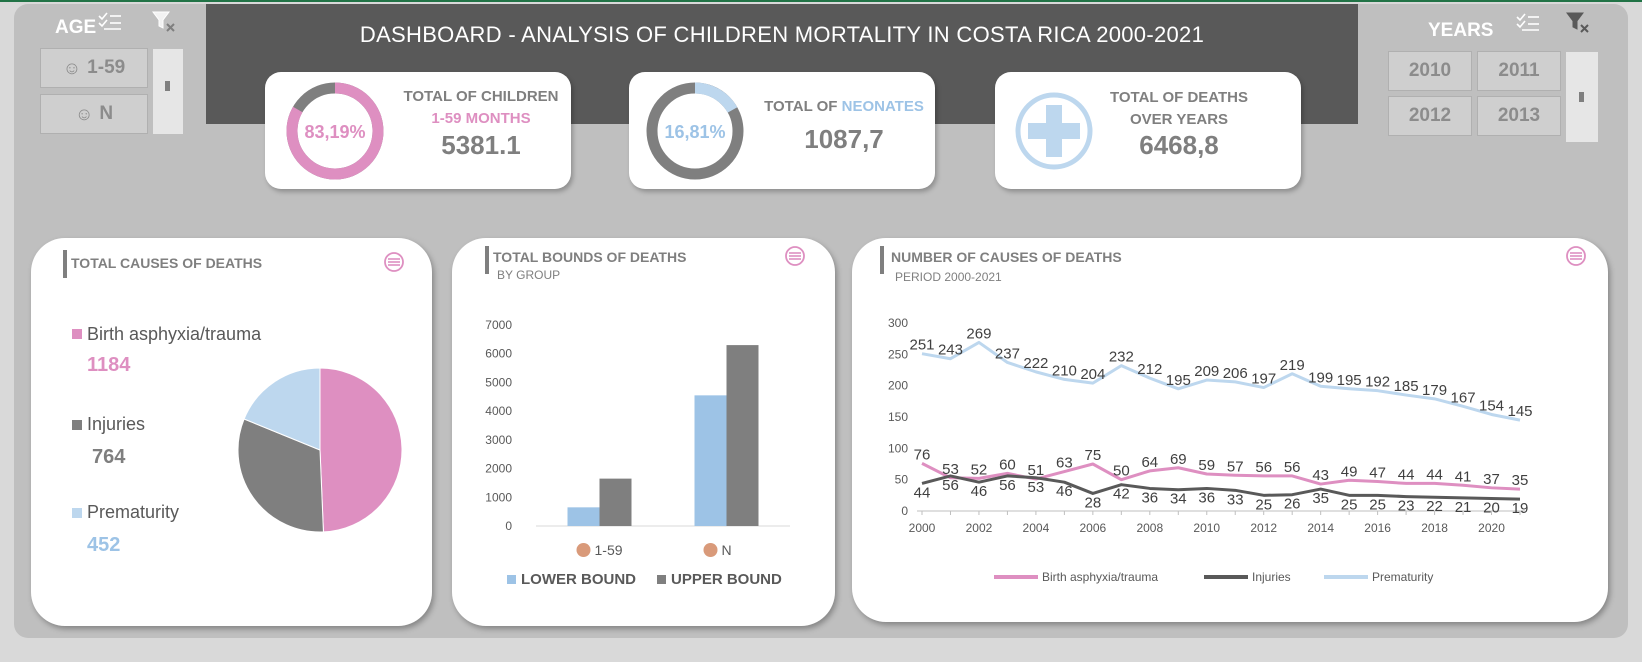  Describe the element at coordinates (1007, 353) in the screenshot. I see `data-label: 237` at that location.